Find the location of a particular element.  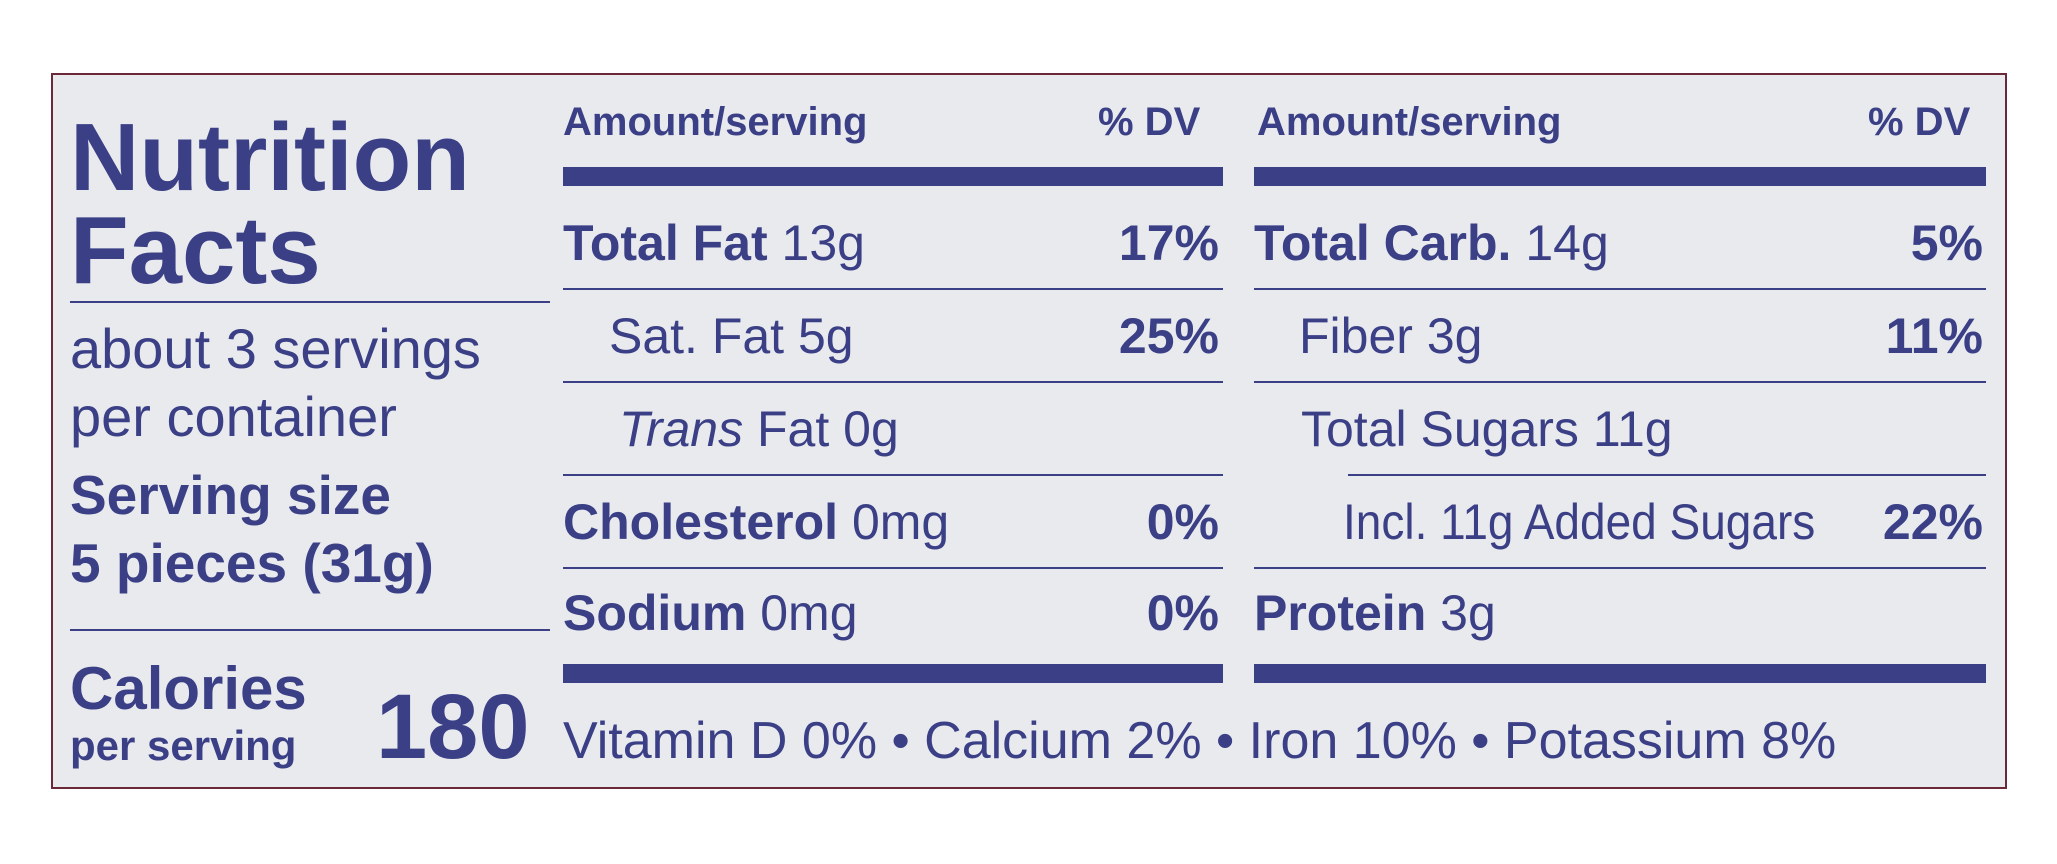

left-row-sat-fat: Sat. Fat 5g is located at coordinates (731, 336).